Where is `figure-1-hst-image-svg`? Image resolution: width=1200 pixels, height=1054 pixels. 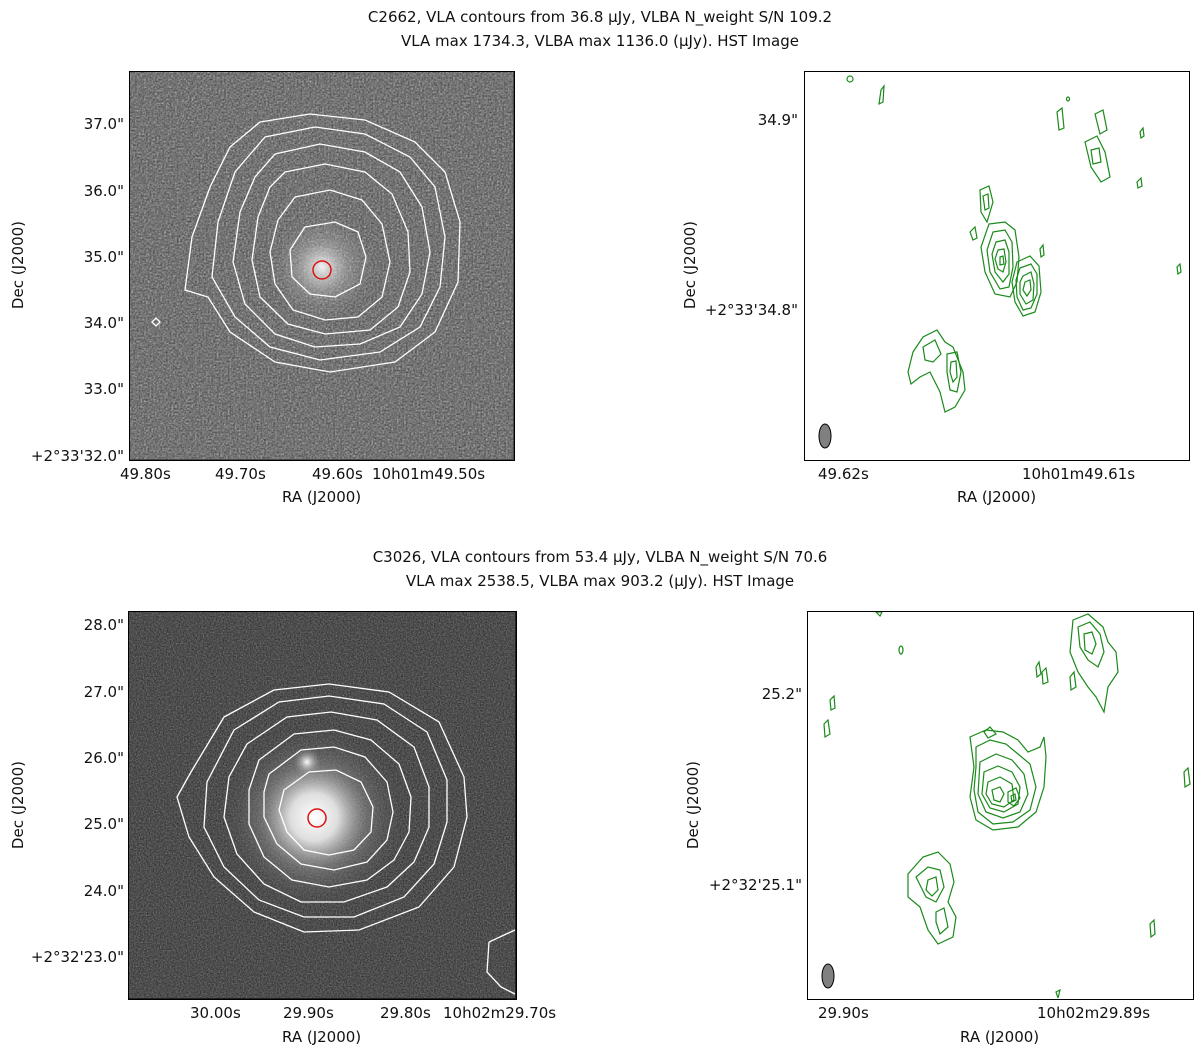
figure-1-hst-image-svg is located at coordinates (321, 265).